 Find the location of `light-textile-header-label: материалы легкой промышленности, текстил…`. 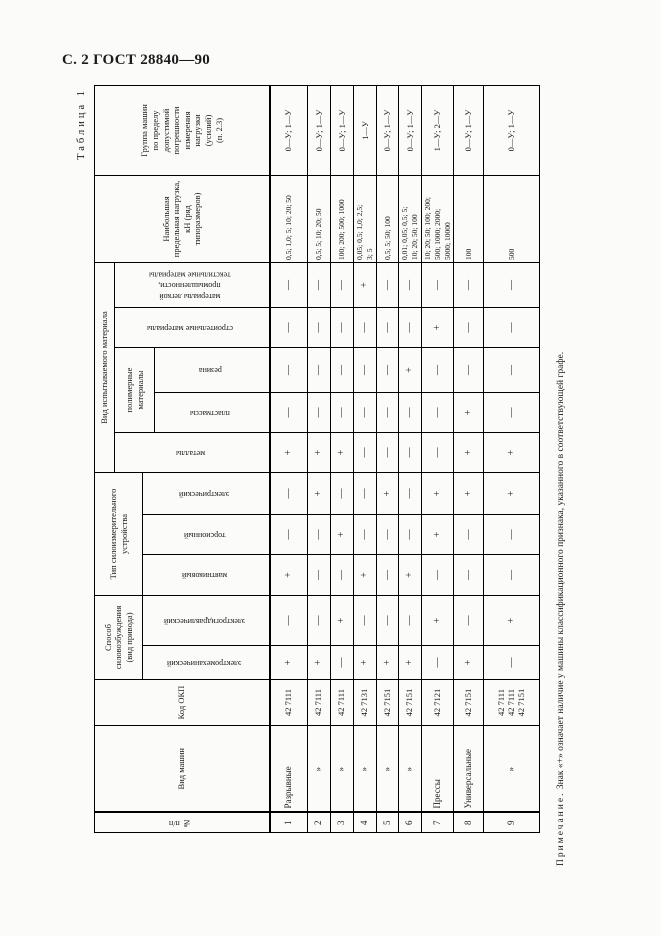

light-textile-header-label: материалы легкой промышленности, текстил… is located at coordinates (190, 286).